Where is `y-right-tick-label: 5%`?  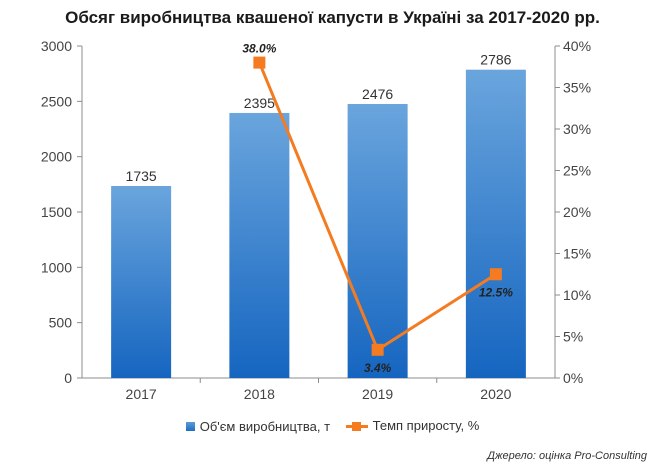 y-right-tick-label: 5% is located at coordinates (573, 337).